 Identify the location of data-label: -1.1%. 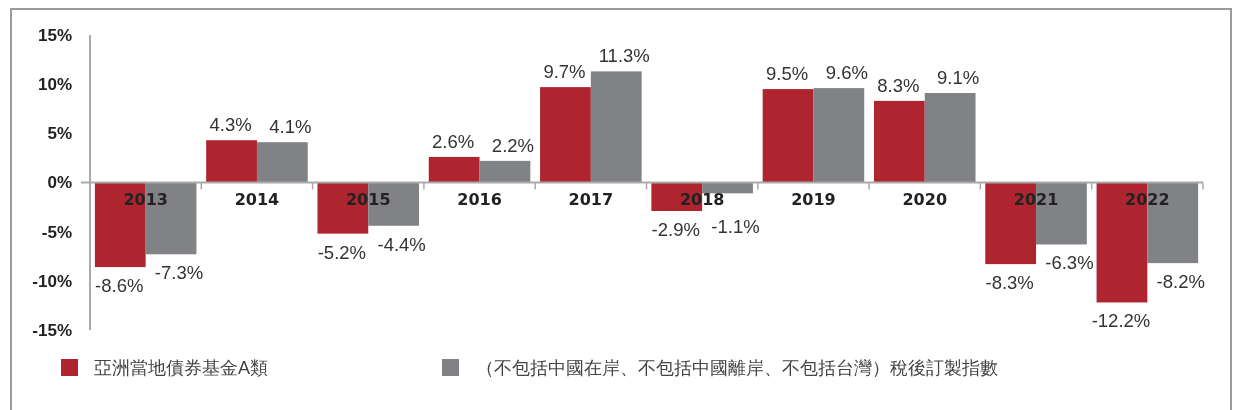
(735, 226).